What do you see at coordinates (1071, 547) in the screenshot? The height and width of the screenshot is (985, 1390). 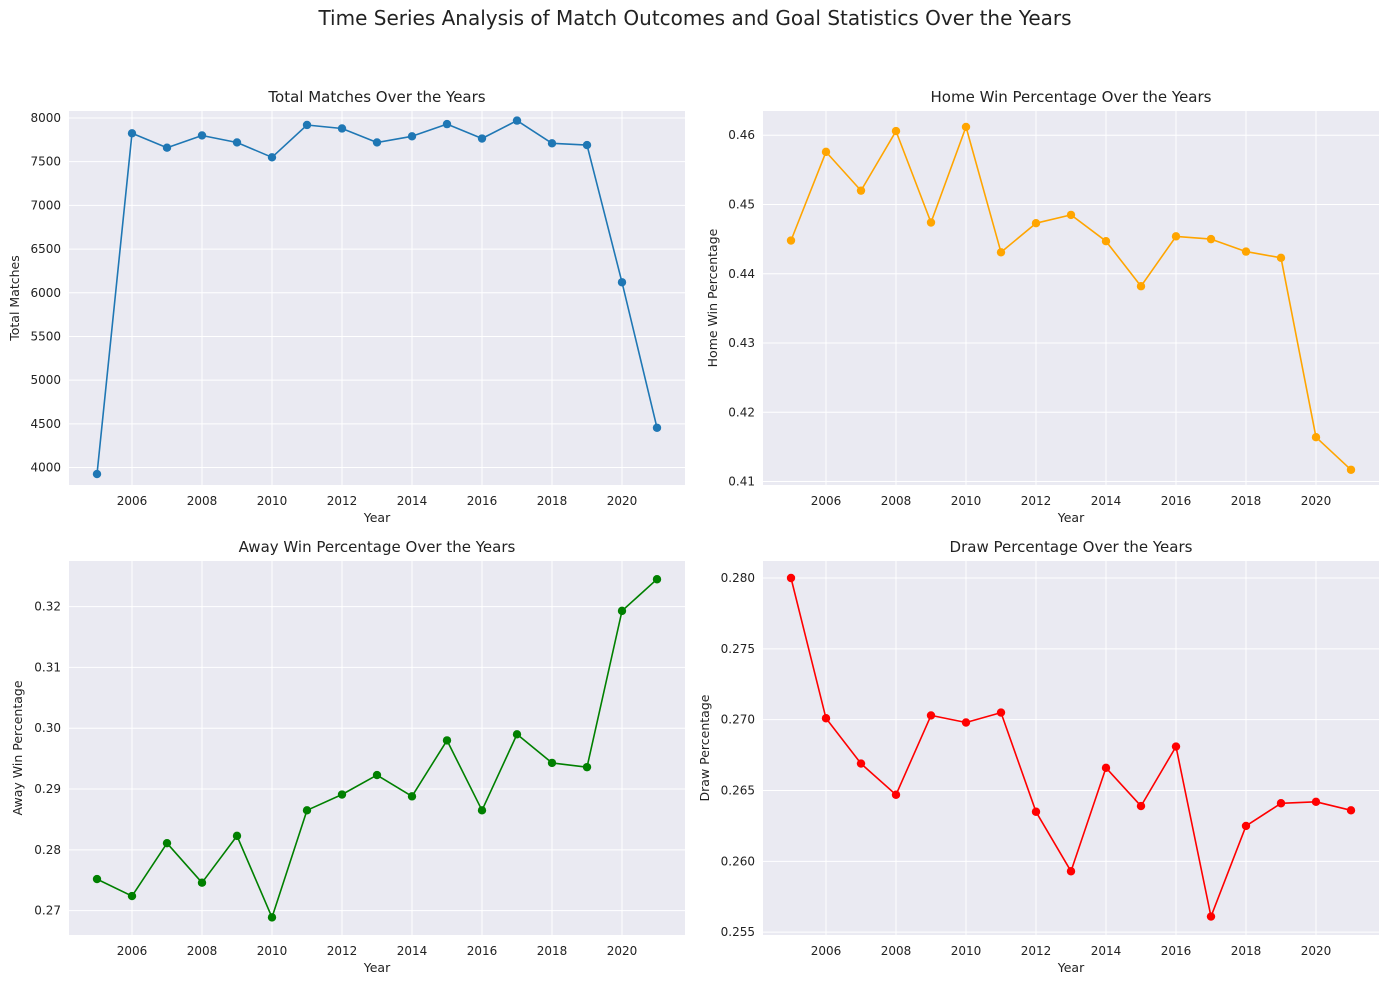 I see `subplot-title: Draw Percentage Over the Years` at bounding box center [1071, 547].